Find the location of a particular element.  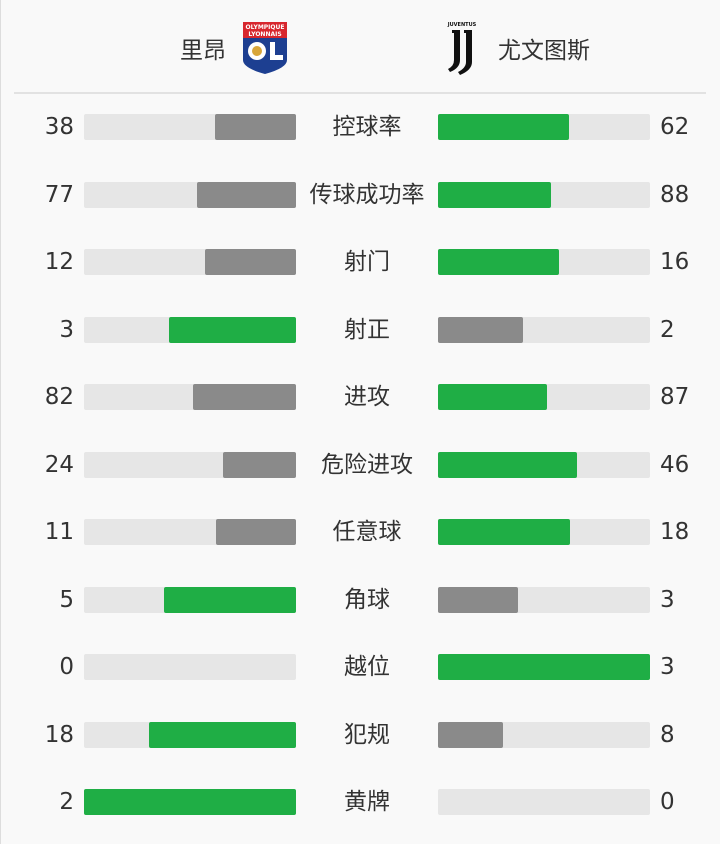

stat-row: 38 控球率 62 is located at coordinates (360, 127).